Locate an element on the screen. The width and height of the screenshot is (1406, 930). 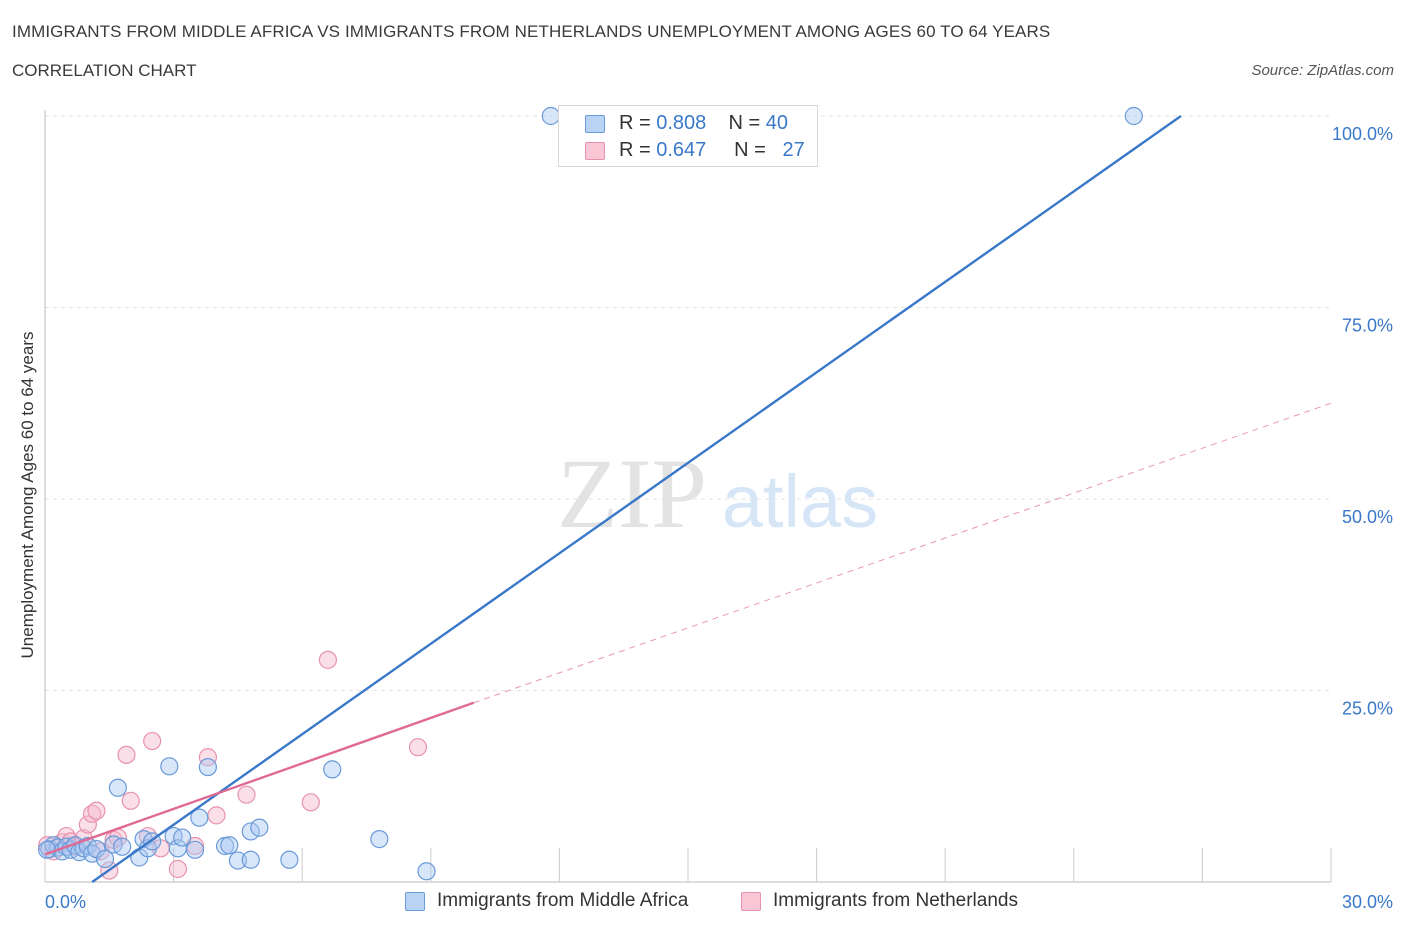
watermark-atlas: atlas is located at coordinates (800, 501).